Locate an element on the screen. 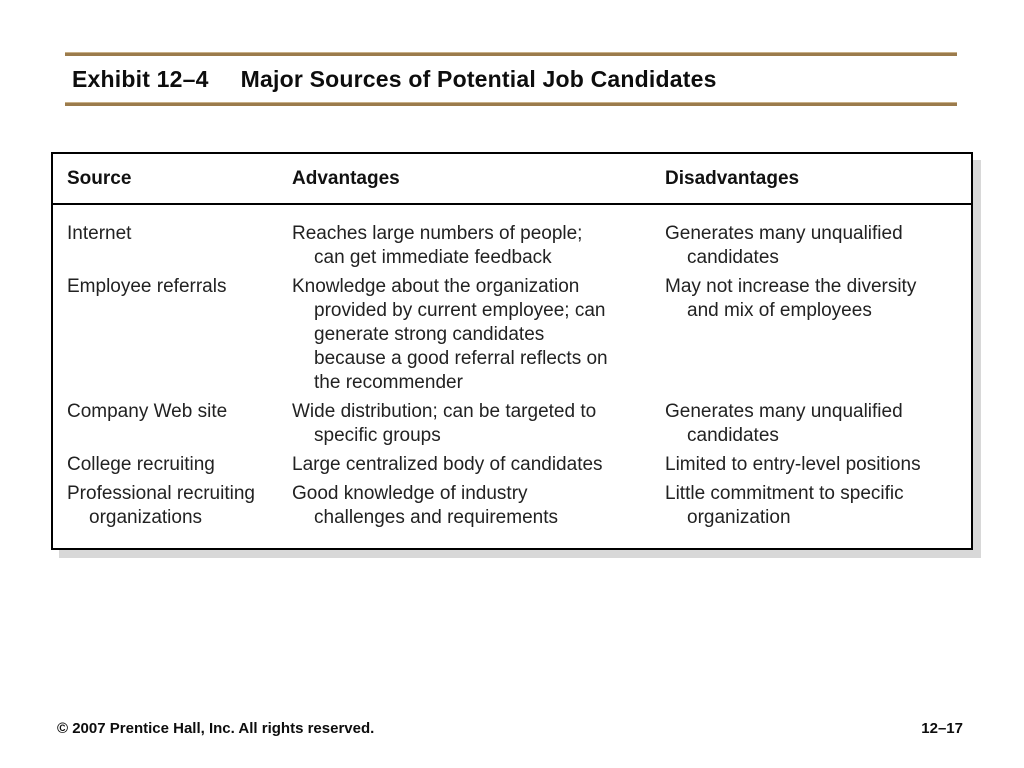  cell-advantages: Large centralized body of candidates is located at coordinates (447, 464).